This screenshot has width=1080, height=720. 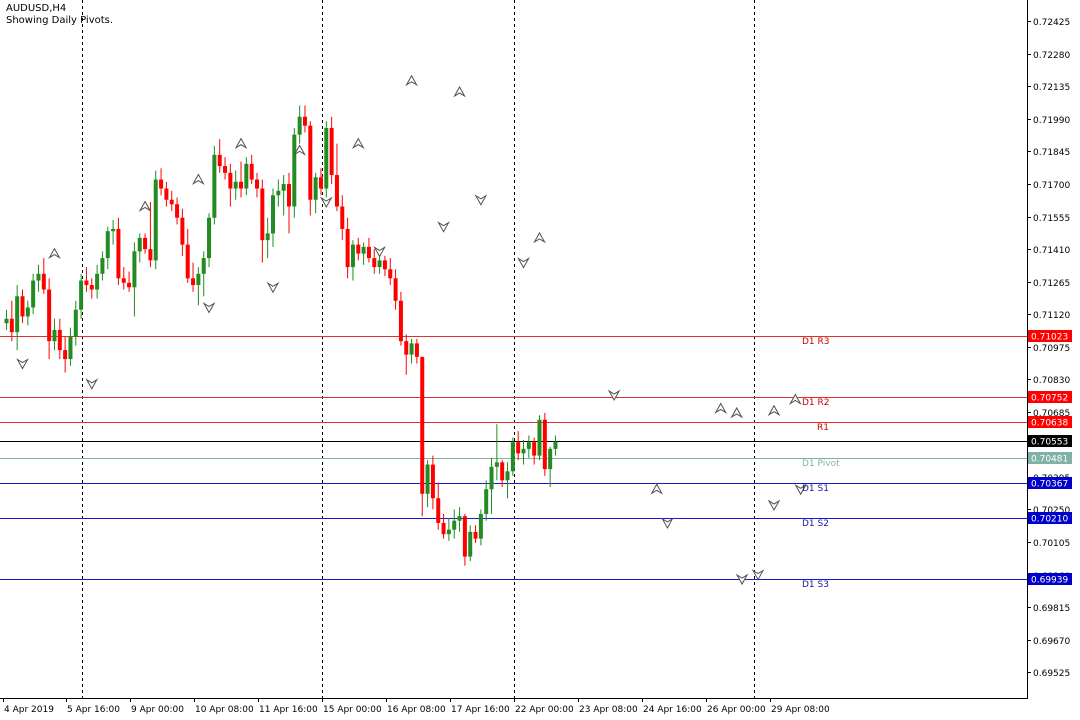 What do you see at coordinates (480, 710) in the screenshot?
I see `time-tick-label: 17 Apr 16:00` at bounding box center [480, 710].